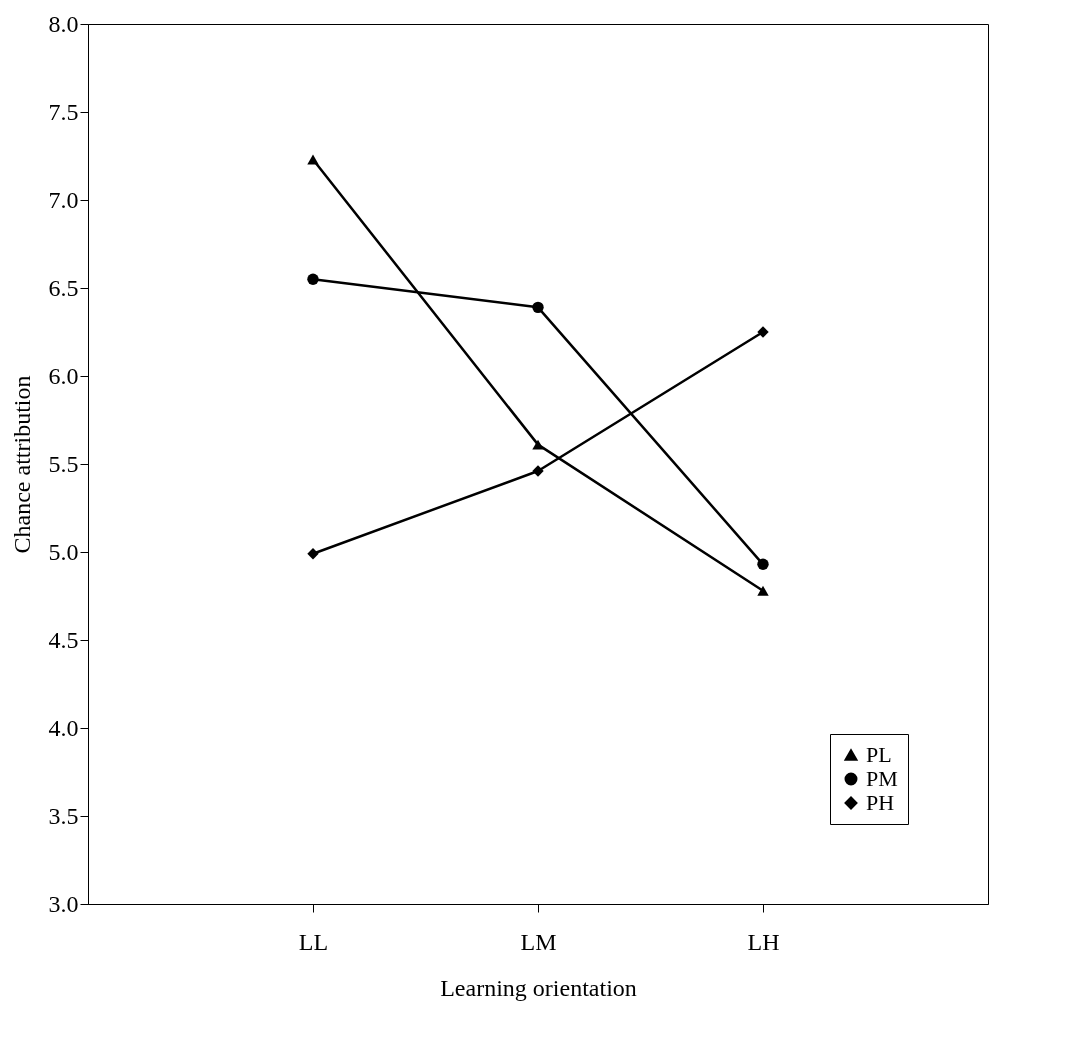 The height and width of the screenshot is (1048, 1091). I want to click on y-tick-label: 7.5, so click(63, 111).